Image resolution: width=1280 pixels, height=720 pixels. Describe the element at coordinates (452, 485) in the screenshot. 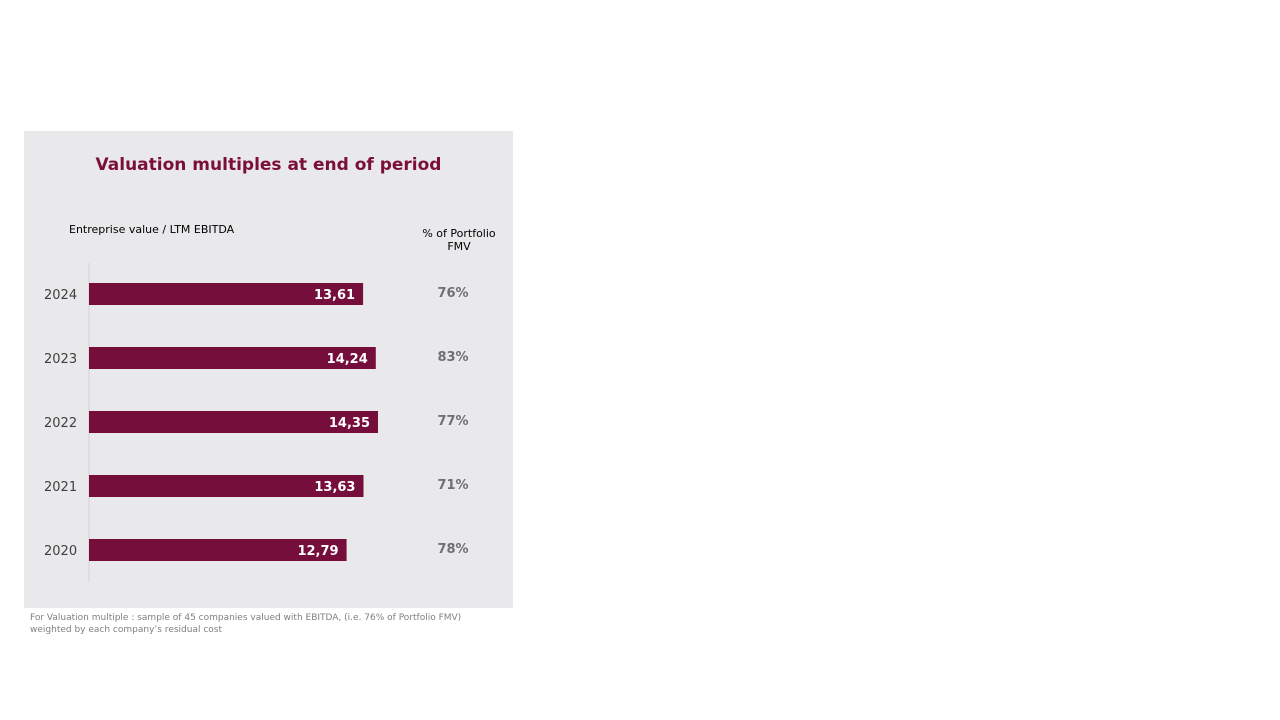

I see `portfolio-pct-label: 71%` at that location.